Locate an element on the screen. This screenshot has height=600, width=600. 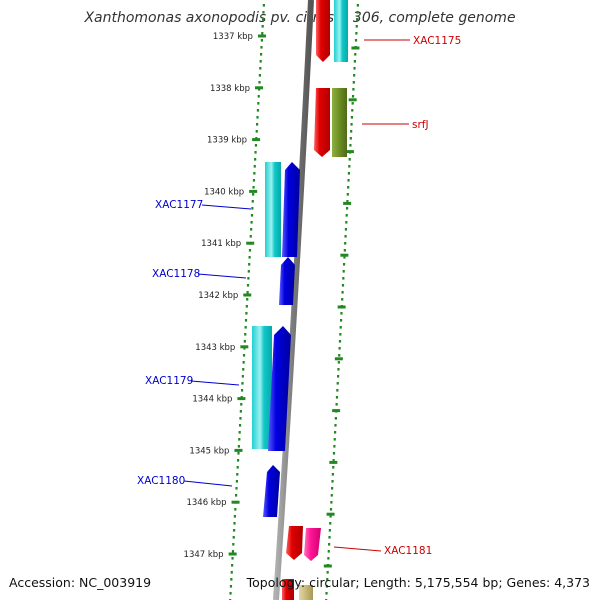
tick-label: 1340 kbp is located at coordinates (224, 192).